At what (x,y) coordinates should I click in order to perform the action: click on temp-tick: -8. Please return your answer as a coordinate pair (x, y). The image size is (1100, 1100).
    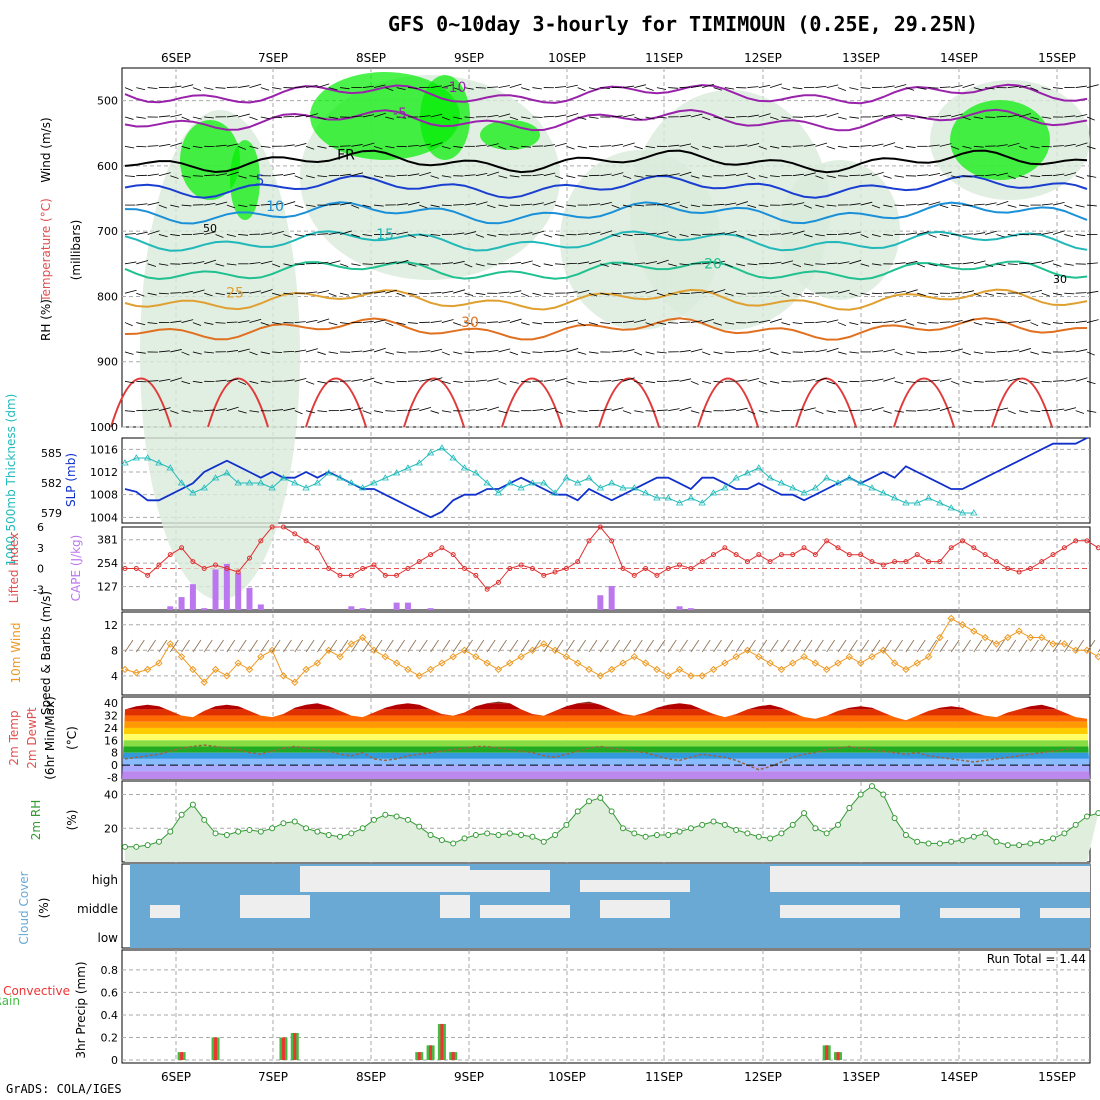
    Looking at the image, I should click on (112, 777).